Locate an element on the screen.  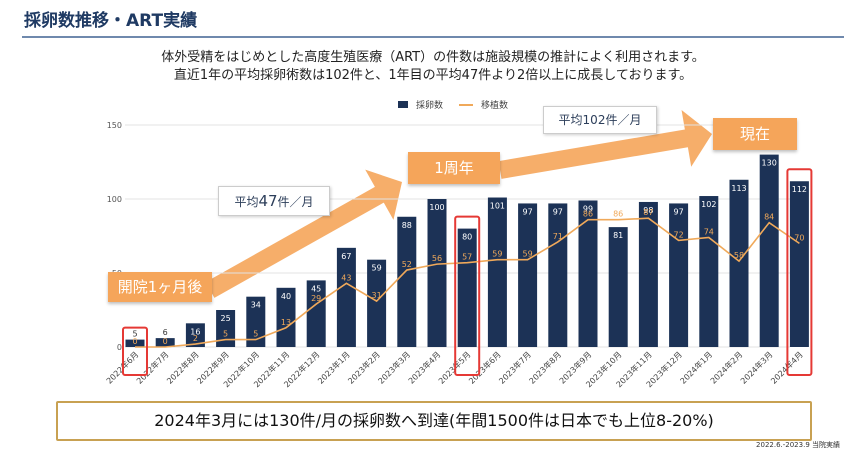
bar-value-label: 100 is located at coordinates (436, 207).